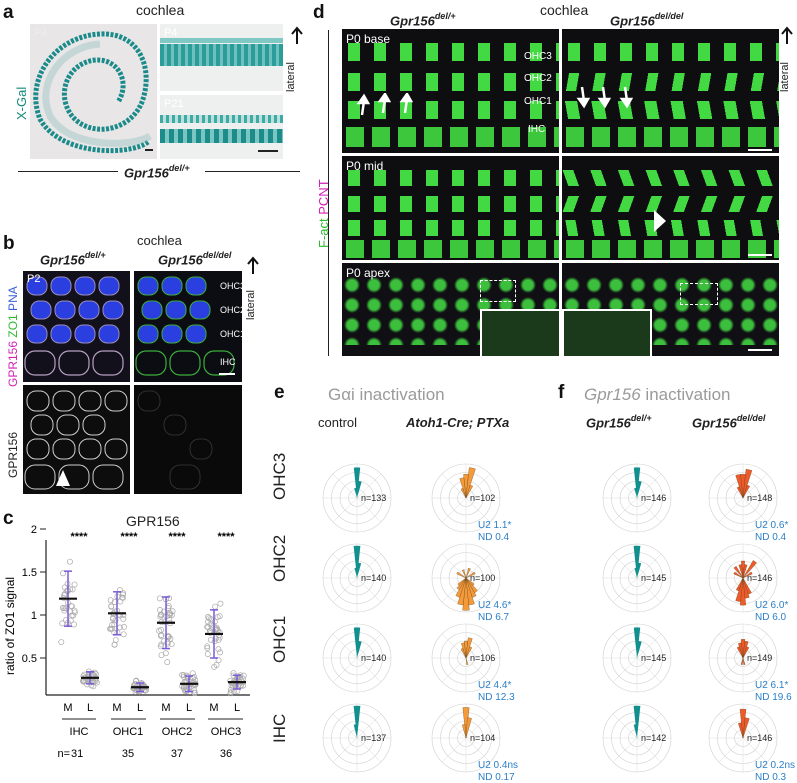 This screenshot has height=783, width=797. I want to click on y-tick-label: 1.5, so click(29, 573).